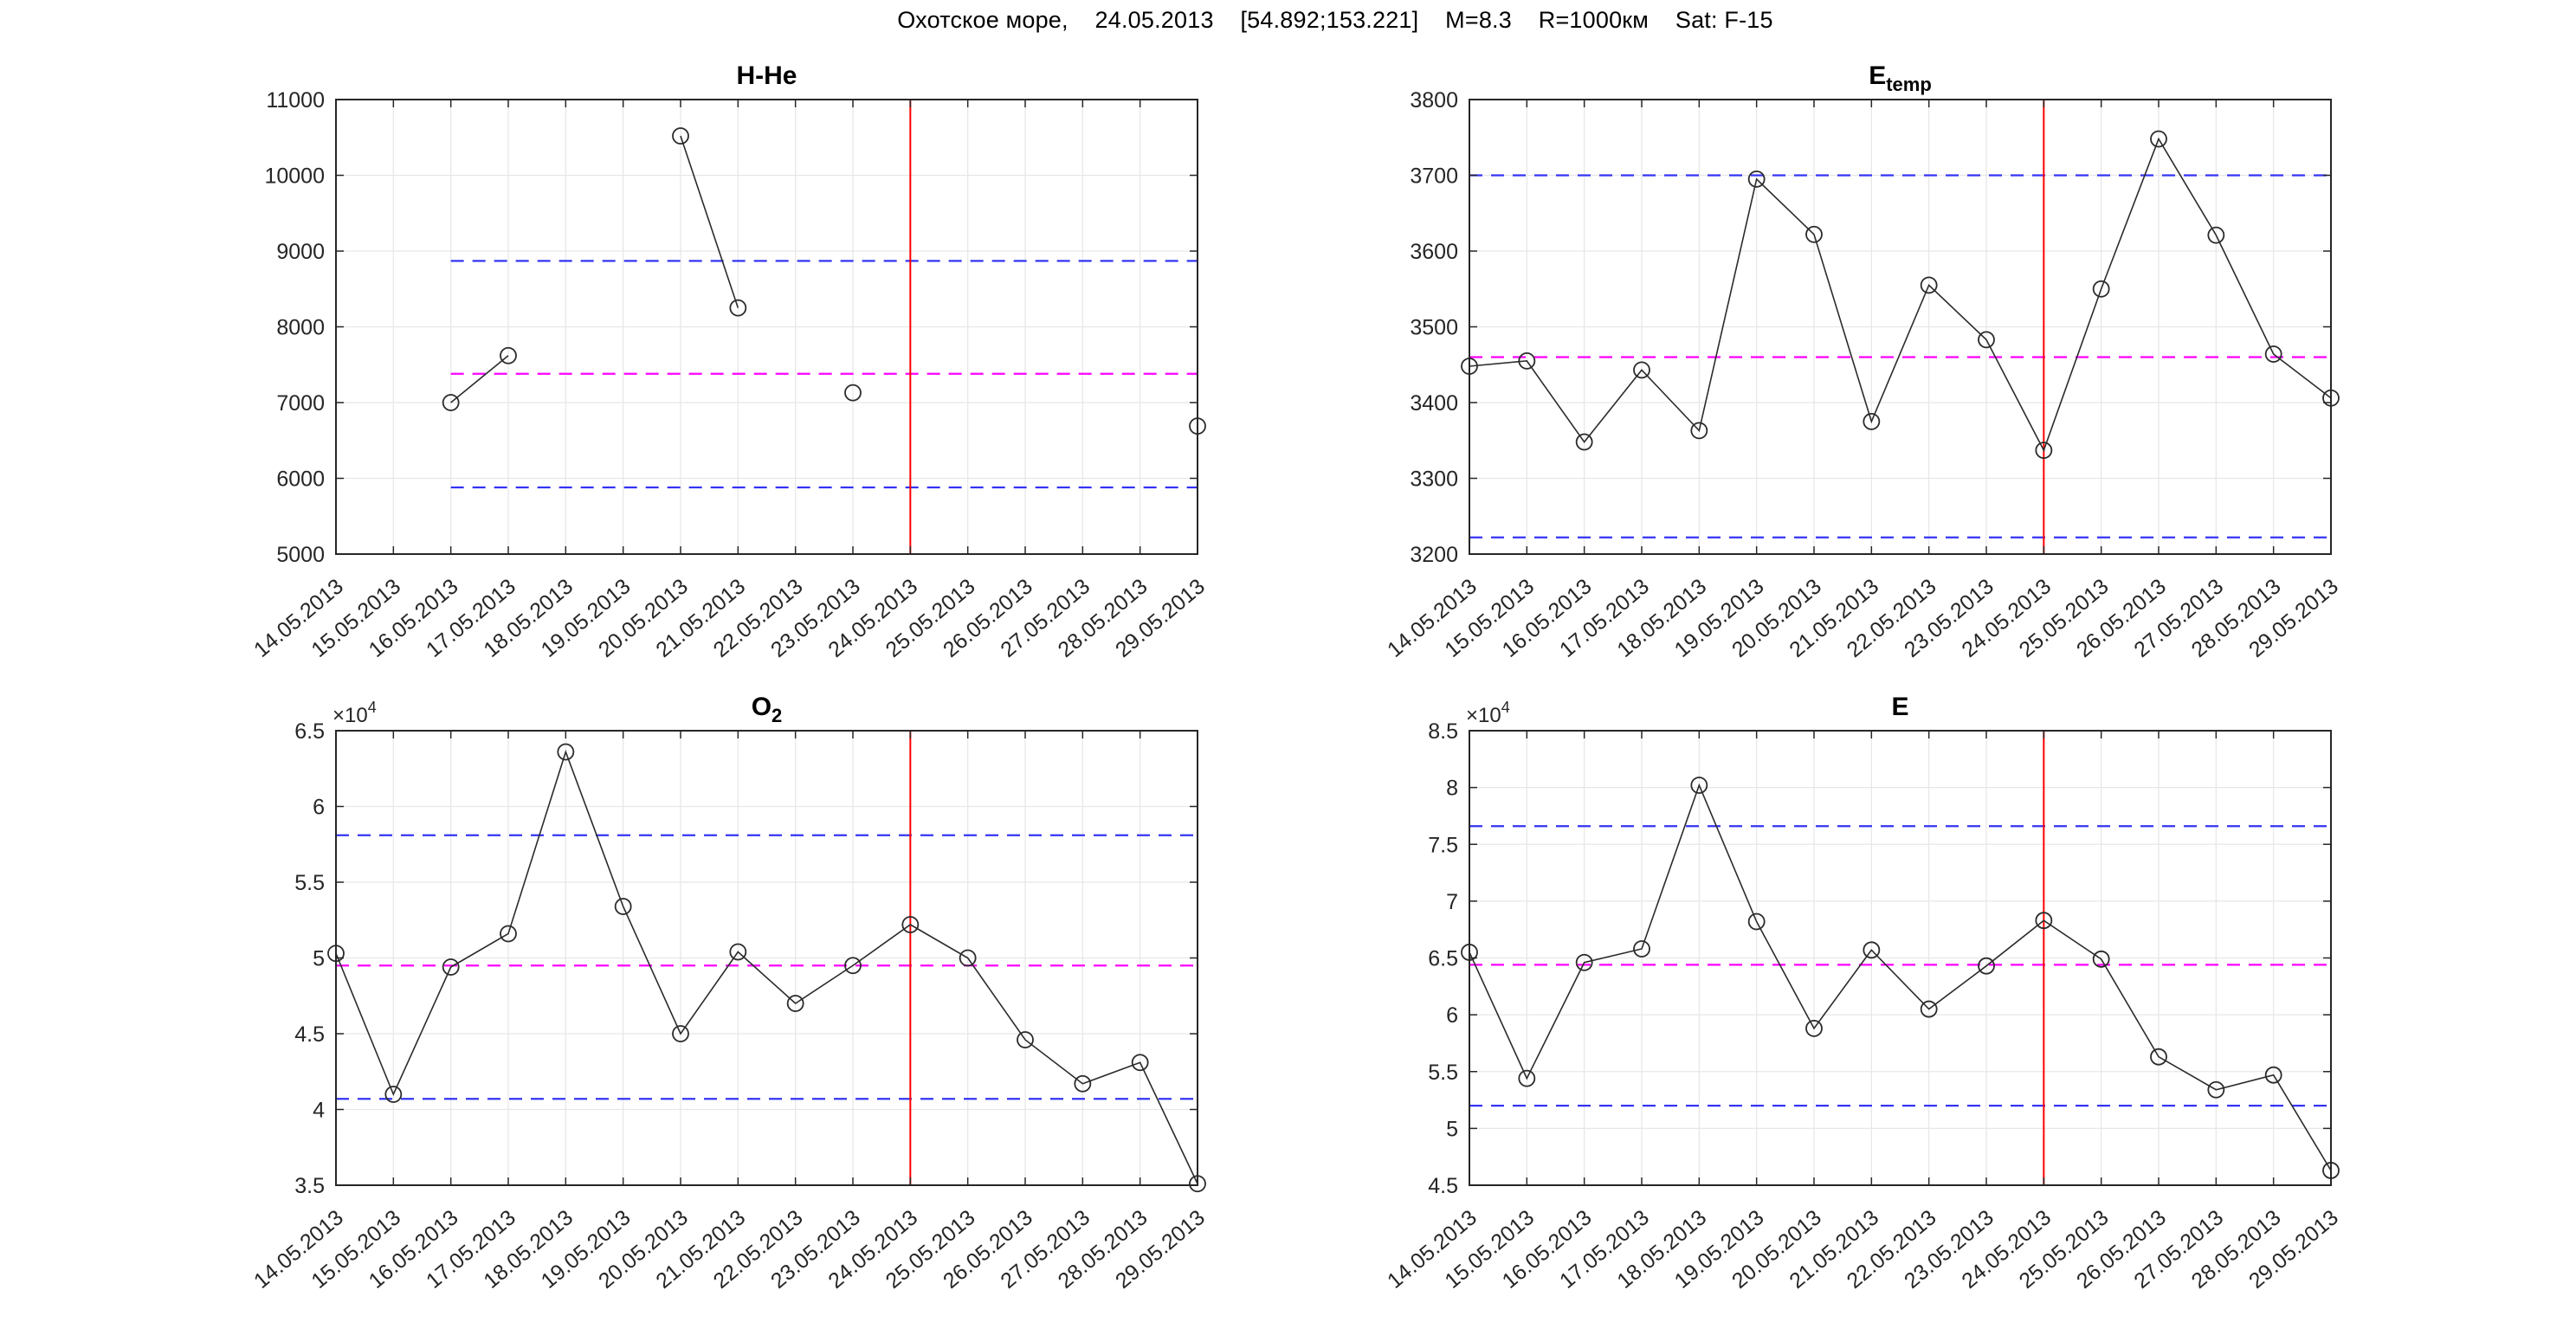  What do you see at coordinates (300, 480) in the screenshot?
I see `y-tick-label: 6000` at bounding box center [300, 480].